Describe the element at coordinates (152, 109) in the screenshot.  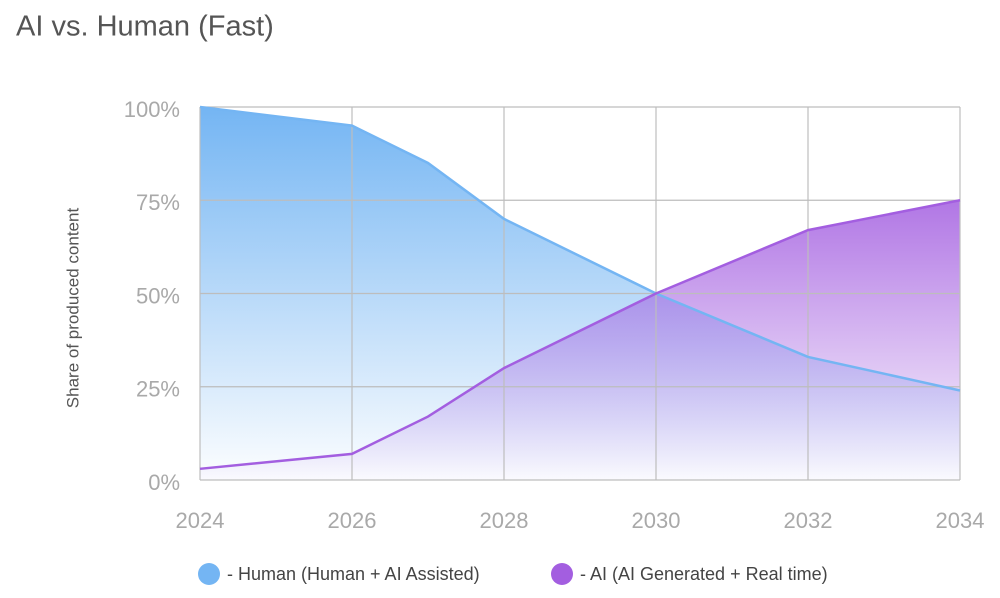
I see `y-tick-label: 100%` at that location.